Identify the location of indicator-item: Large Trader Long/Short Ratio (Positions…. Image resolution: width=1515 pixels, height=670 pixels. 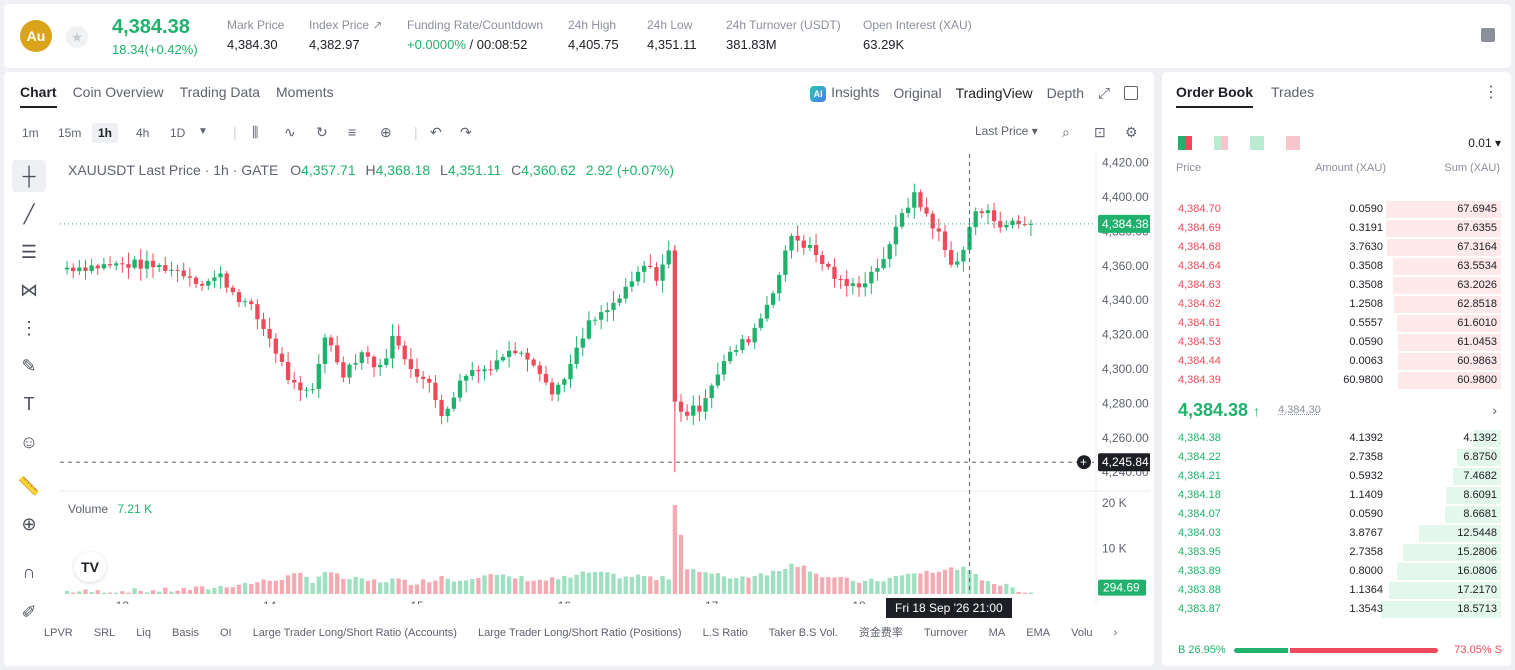
(579, 633).